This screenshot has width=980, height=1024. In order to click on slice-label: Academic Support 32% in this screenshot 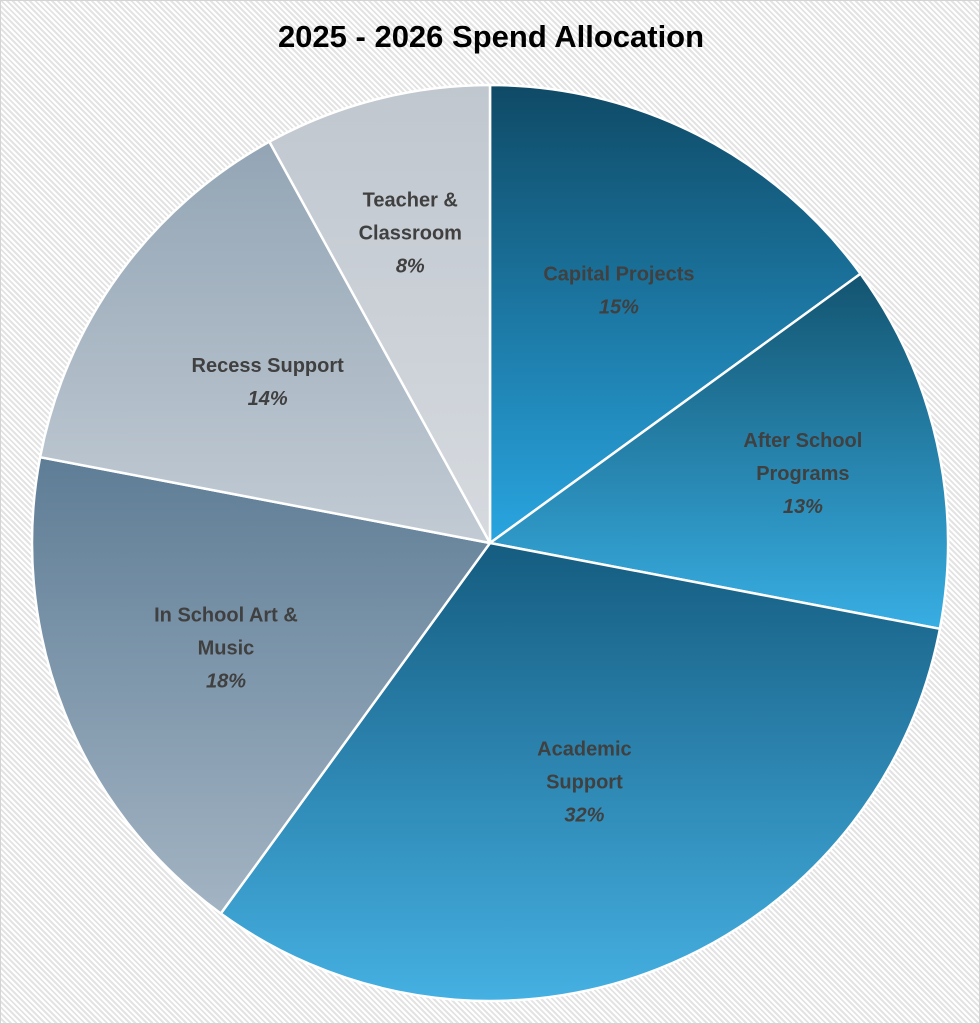, I will do `click(584, 782)`.